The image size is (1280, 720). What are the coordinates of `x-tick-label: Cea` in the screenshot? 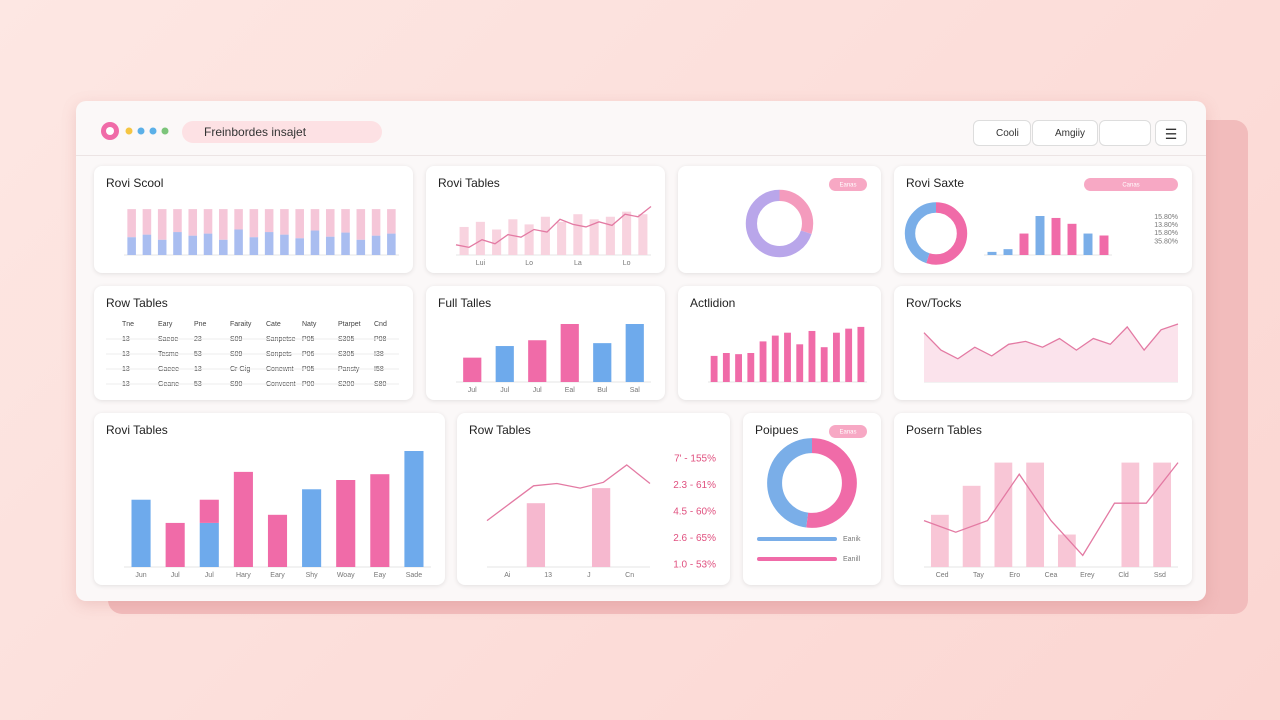 It's located at (1051, 575).